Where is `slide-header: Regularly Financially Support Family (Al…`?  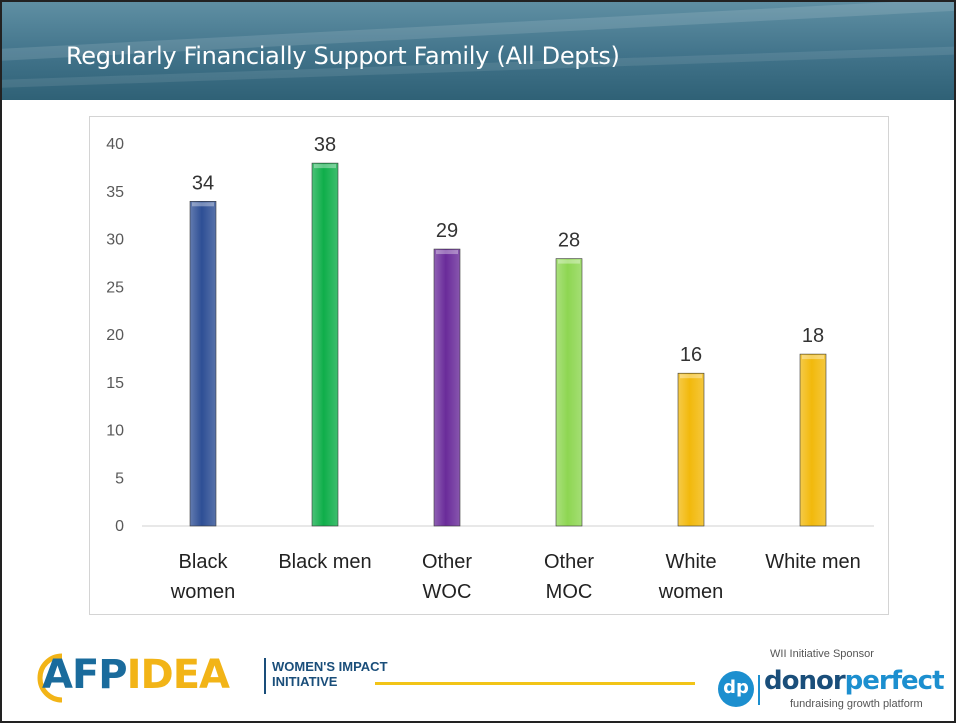
slide-header: Regularly Financially Support Family (Al… is located at coordinates (478, 51).